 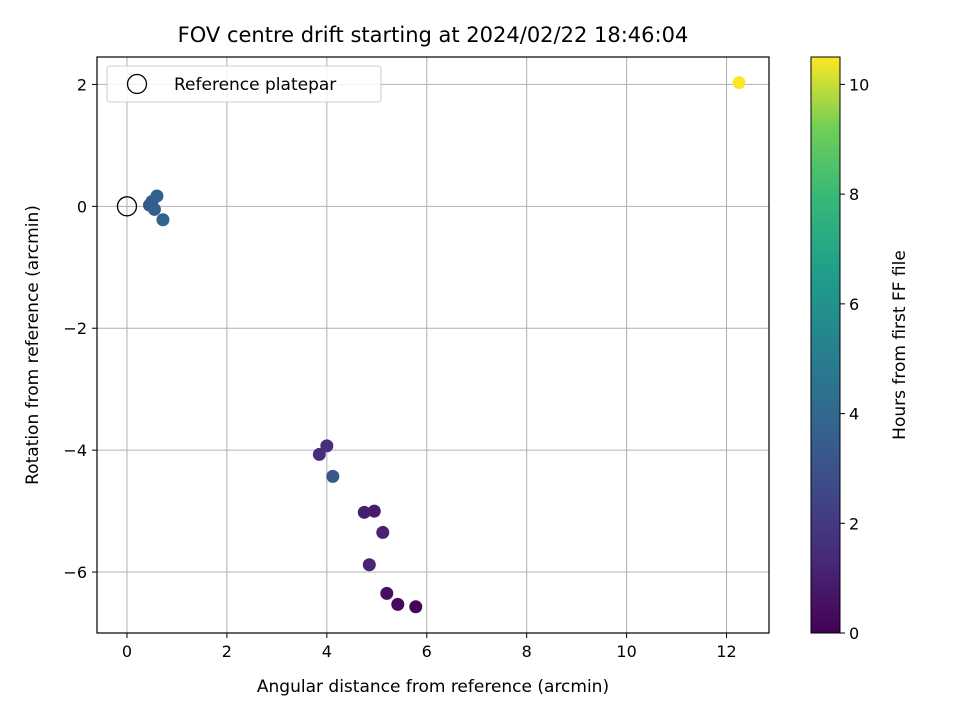 I want to click on colorbar-tick-label: 10, so click(x=859, y=84).